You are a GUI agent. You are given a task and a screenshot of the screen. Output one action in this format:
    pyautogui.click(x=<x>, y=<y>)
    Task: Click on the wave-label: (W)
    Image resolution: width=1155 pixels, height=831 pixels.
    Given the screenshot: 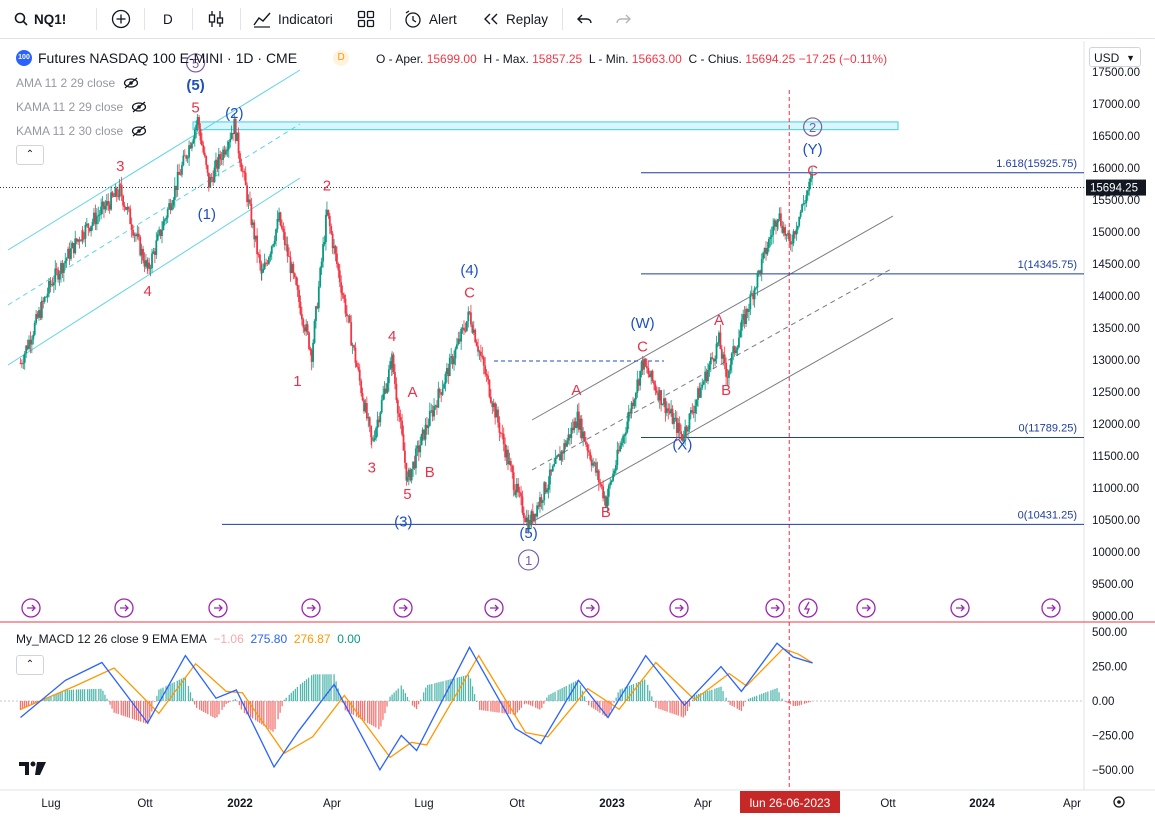 What is the action you would take?
    pyautogui.click(x=643, y=323)
    